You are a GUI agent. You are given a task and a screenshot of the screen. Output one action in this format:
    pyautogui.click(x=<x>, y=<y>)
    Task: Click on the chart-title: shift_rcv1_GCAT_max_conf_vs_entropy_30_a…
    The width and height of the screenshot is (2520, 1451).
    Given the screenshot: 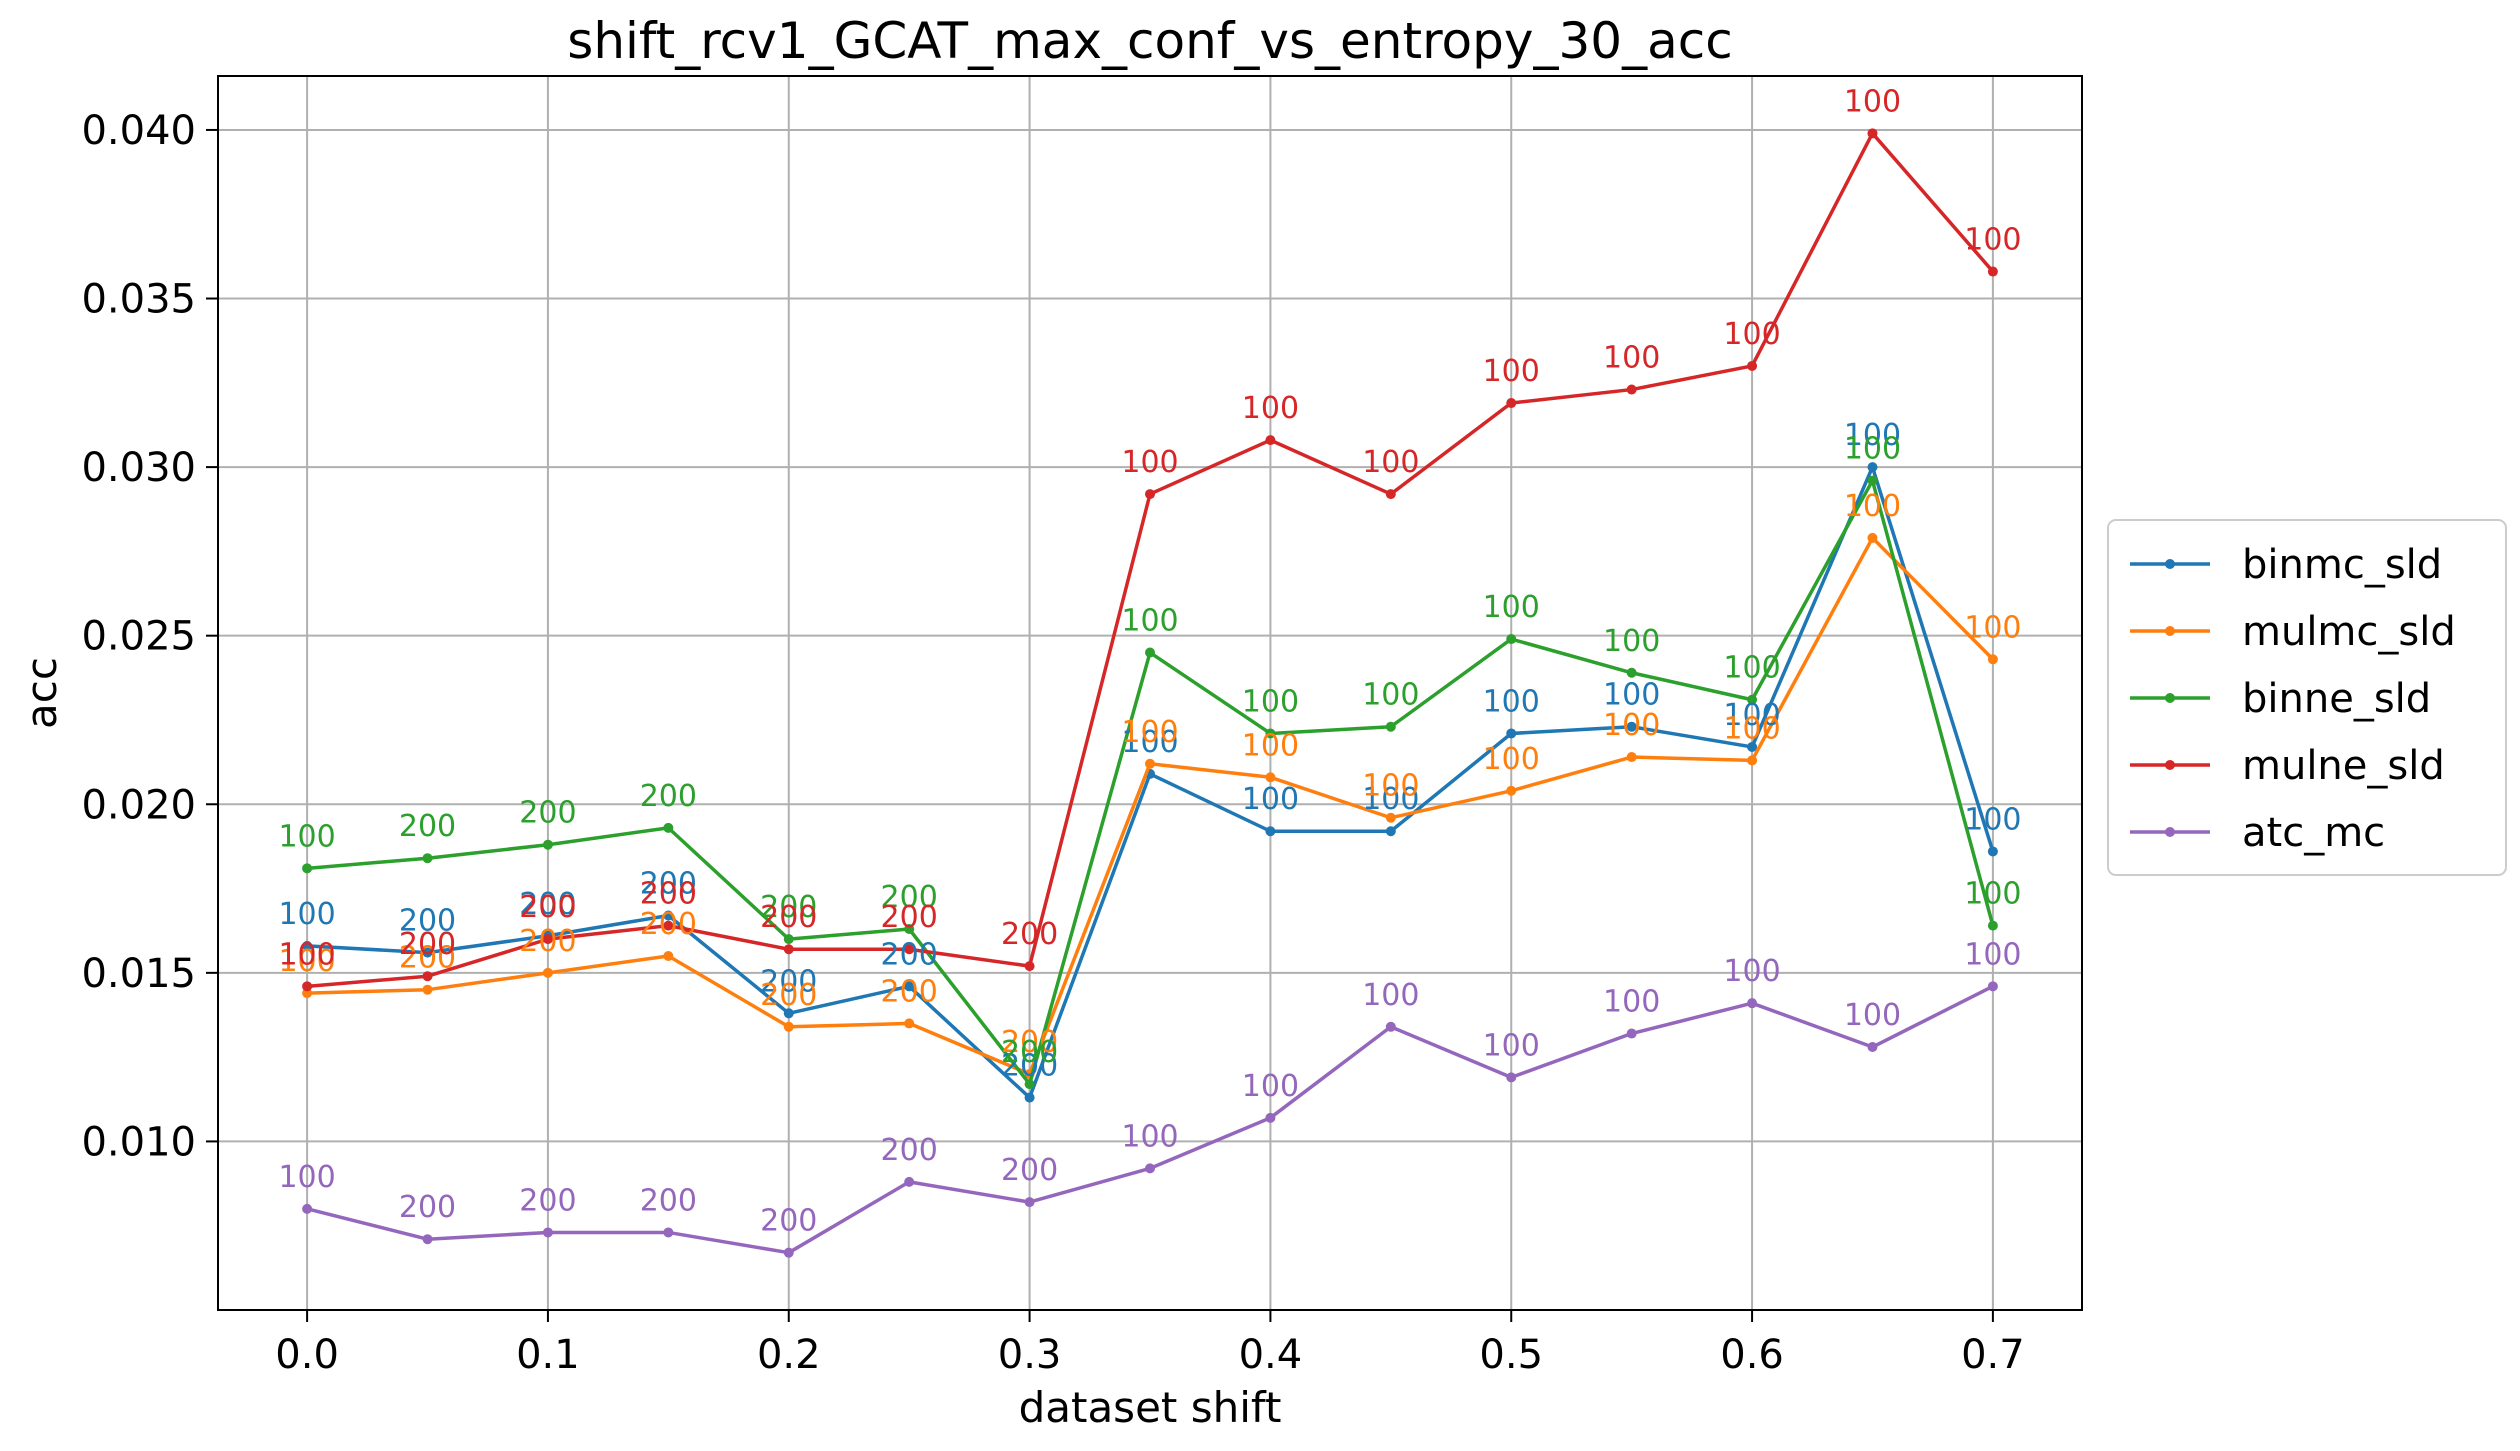 What is the action you would take?
    pyautogui.click(x=1149, y=41)
    